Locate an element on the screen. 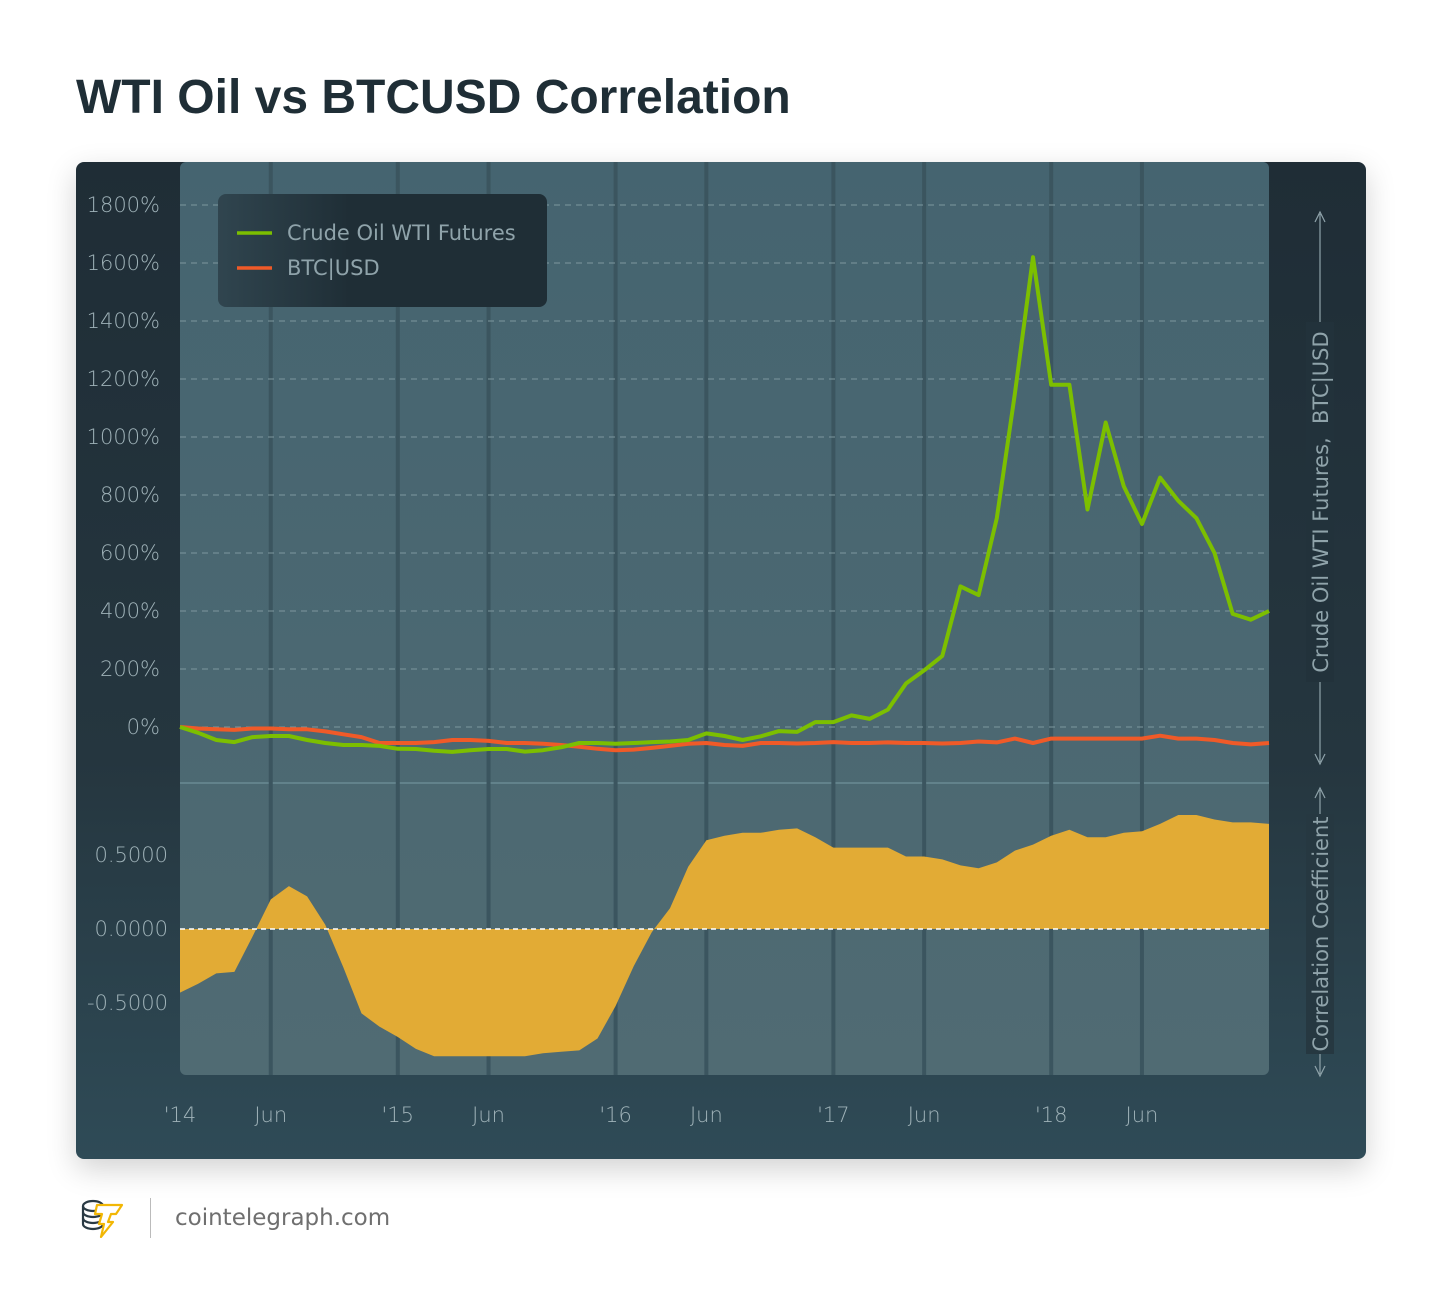 The height and width of the screenshot is (1299, 1450). x-tick-label: '16 is located at coordinates (615, 1115).